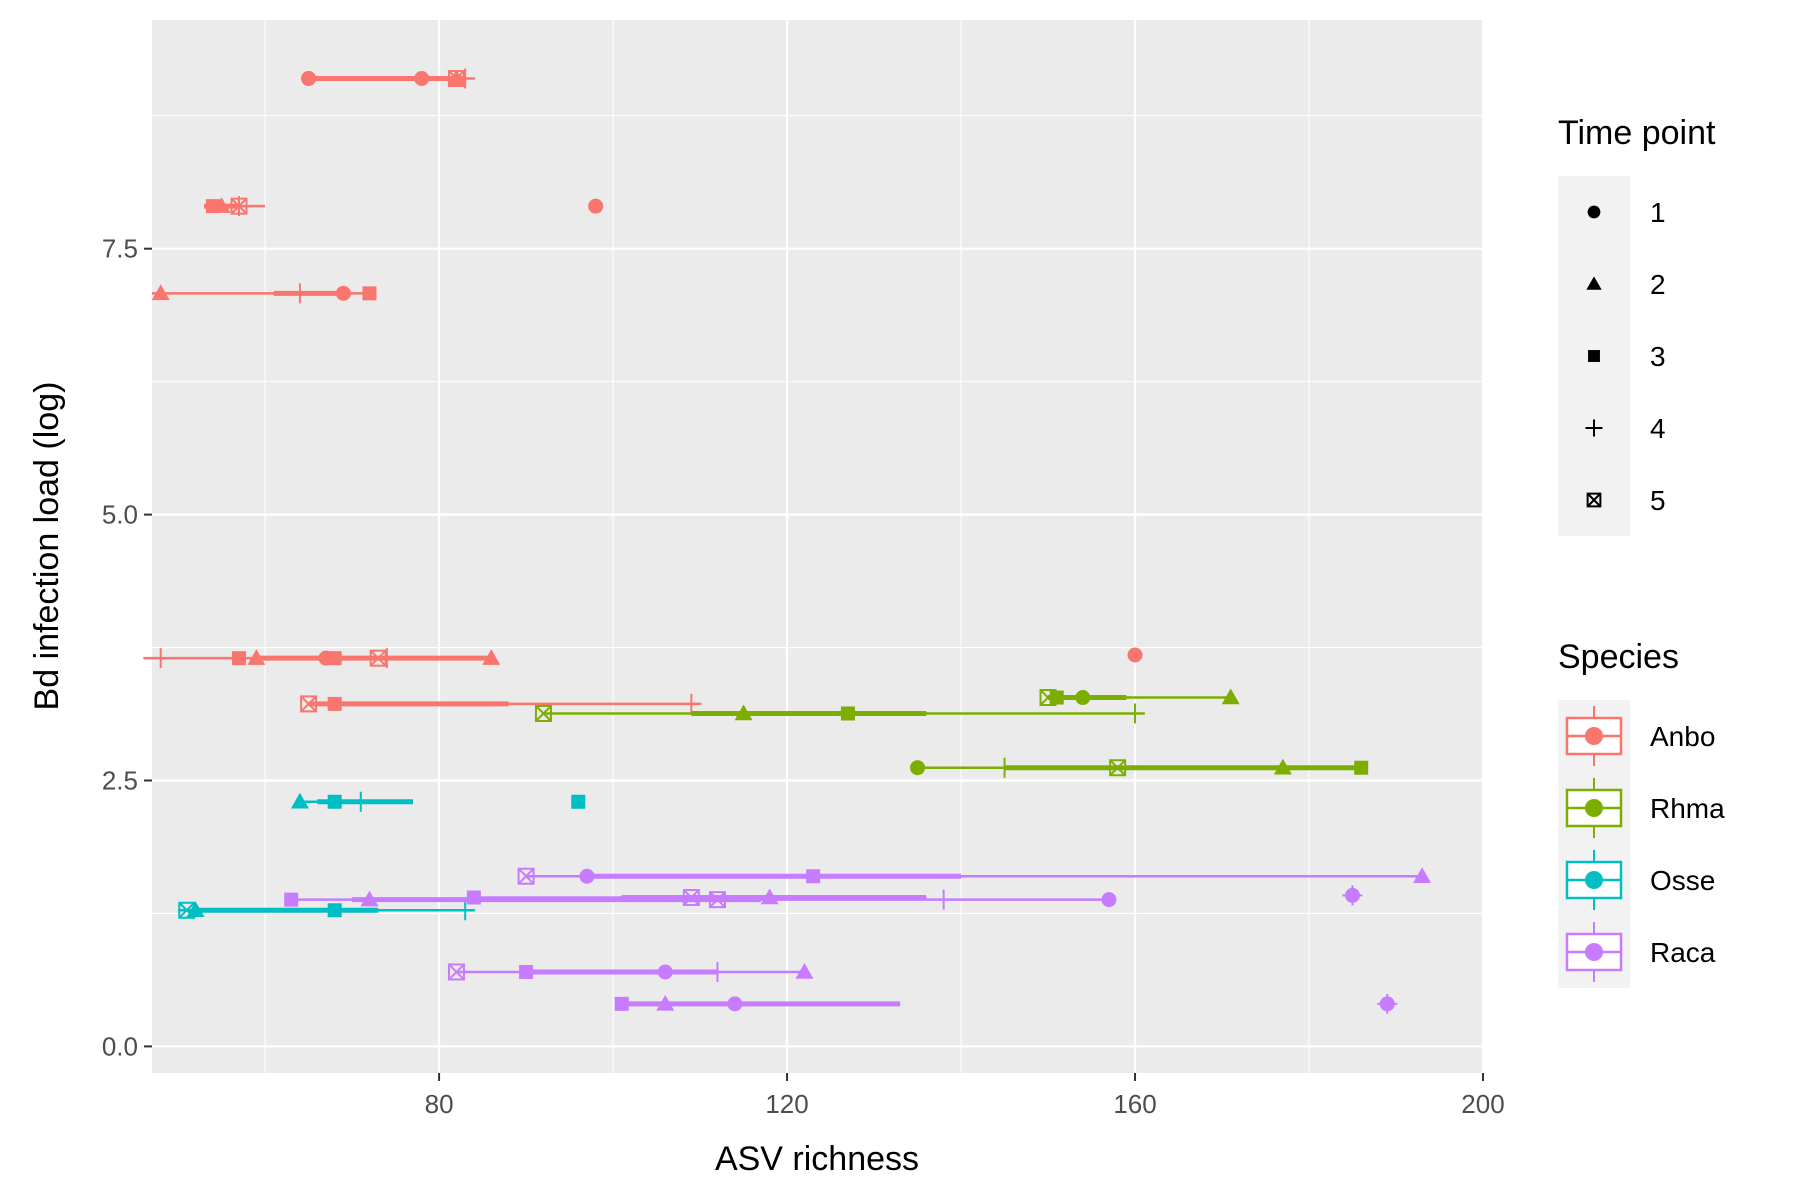  Describe the element at coordinates (1641, 813) in the screenshot. I see `legend-species: Species Anbo Rhma Osse Raca` at that location.